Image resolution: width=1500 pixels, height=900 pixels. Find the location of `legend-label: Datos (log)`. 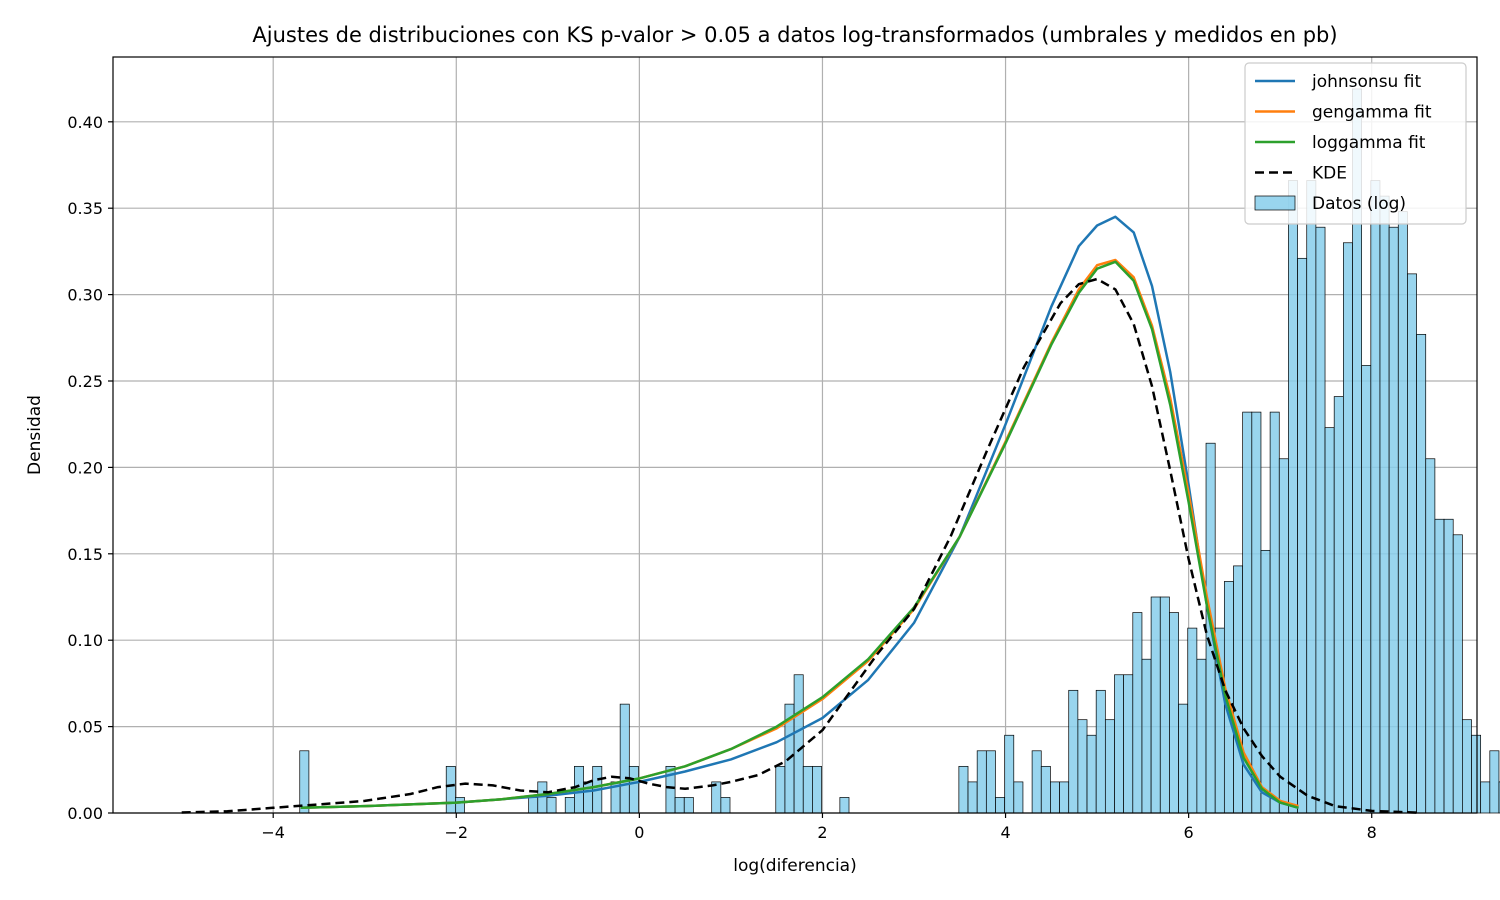

legend-label: Datos (log) is located at coordinates (1359, 204).